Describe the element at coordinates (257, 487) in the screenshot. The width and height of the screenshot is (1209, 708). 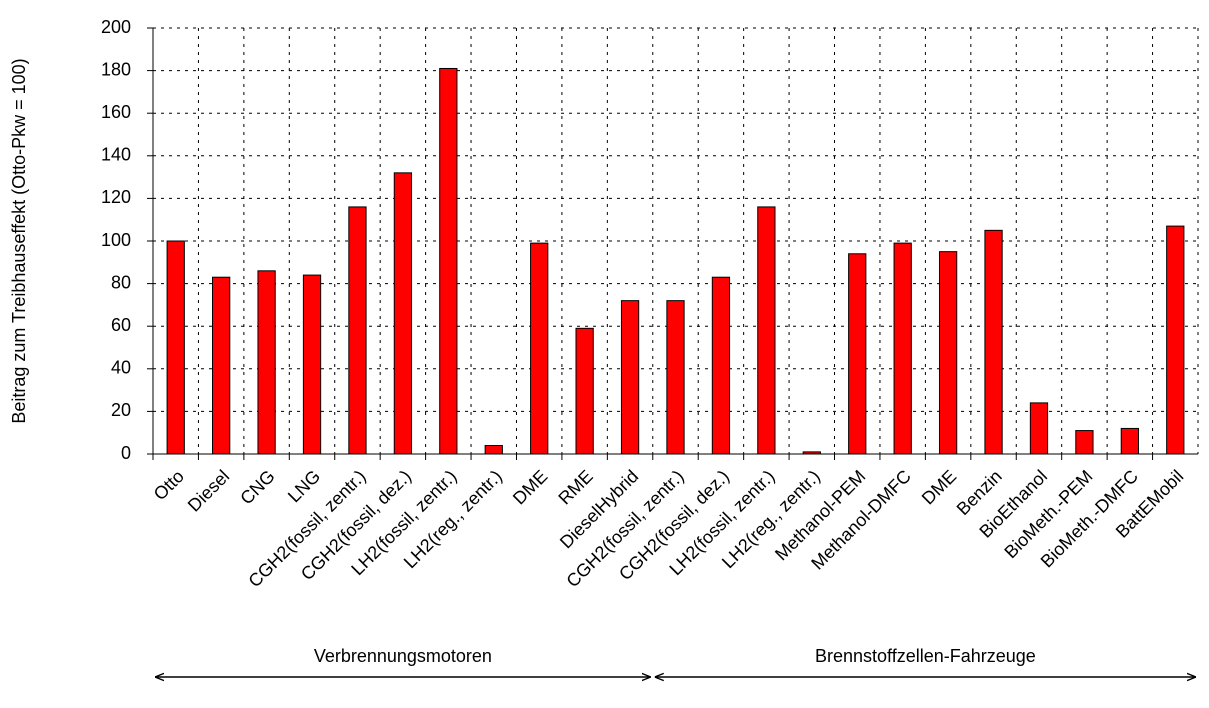
I see `x-tick-label: CNG` at that location.